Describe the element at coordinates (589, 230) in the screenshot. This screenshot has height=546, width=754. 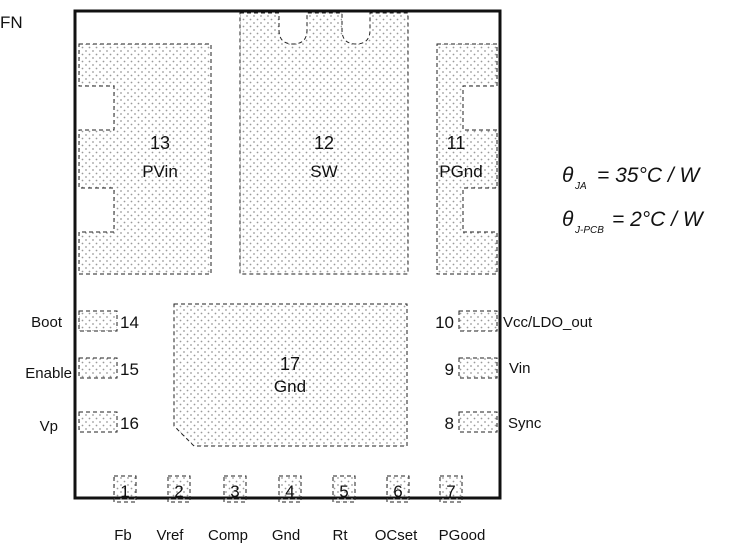
I see `theta-jpcb-subscript: J-PCB` at that location.